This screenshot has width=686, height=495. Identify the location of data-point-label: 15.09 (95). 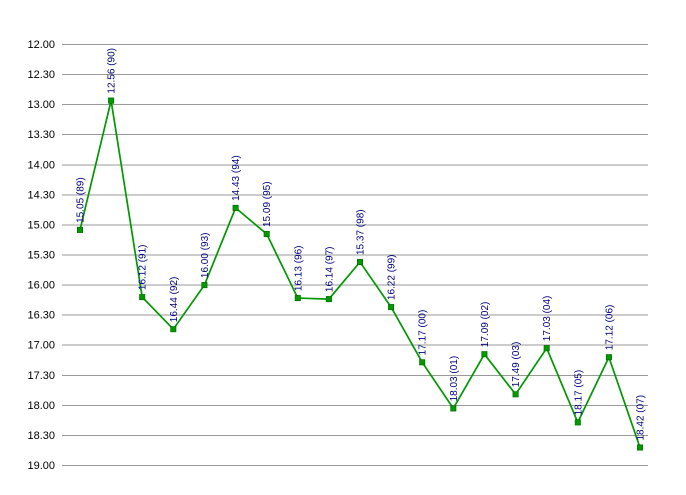
(267, 204).